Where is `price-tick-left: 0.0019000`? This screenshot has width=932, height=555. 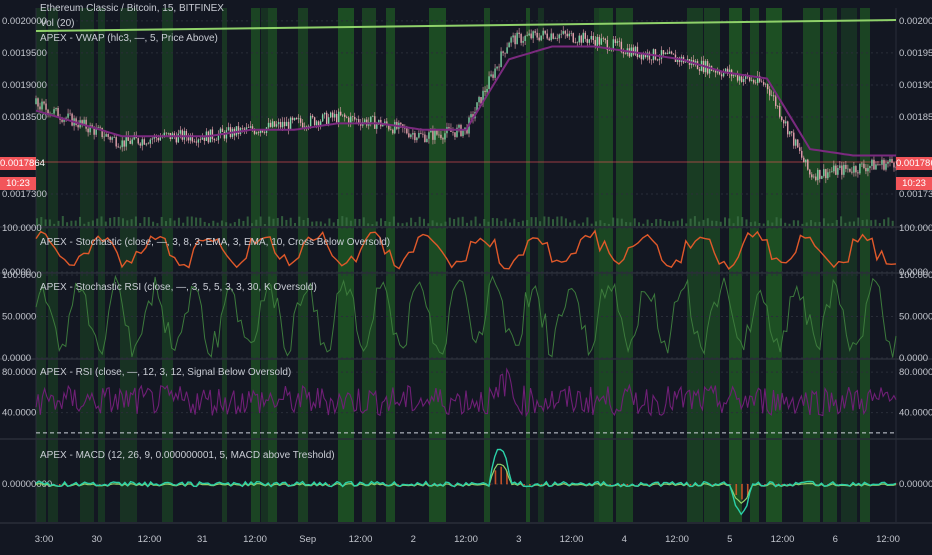
price-tick-left: 0.0019000 is located at coordinates (24, 85).